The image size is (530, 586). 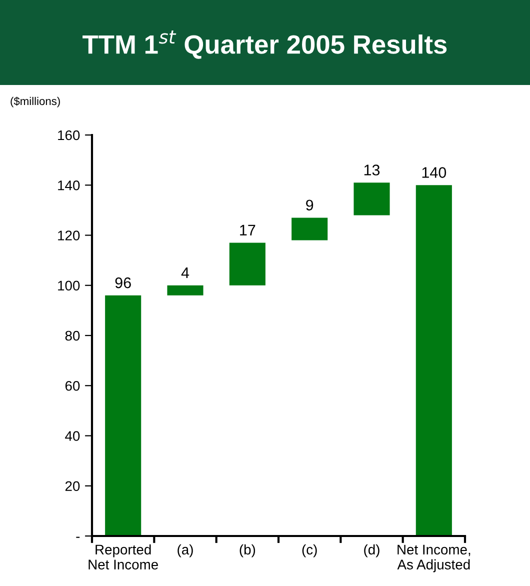 What do you see at coordinates (123, 557) in the screenshot?
I see `x-tick-label: Reported Net Income` at bounding box center [123, 557].